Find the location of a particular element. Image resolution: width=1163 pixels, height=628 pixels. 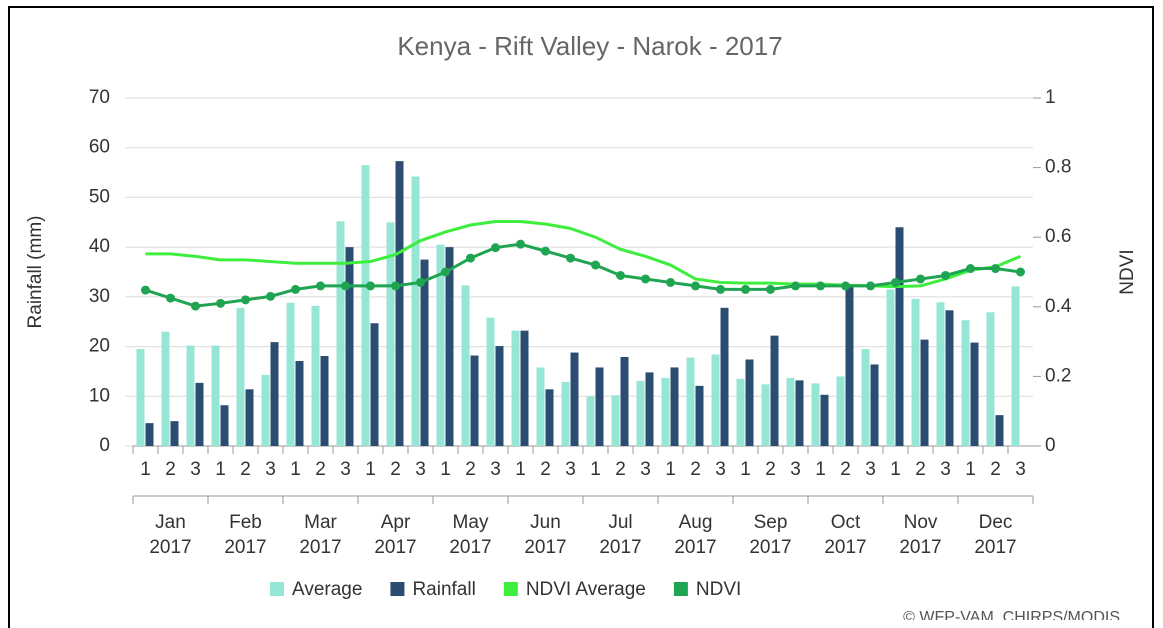

legend-label: NDVI is located at coordinates (718, 589).